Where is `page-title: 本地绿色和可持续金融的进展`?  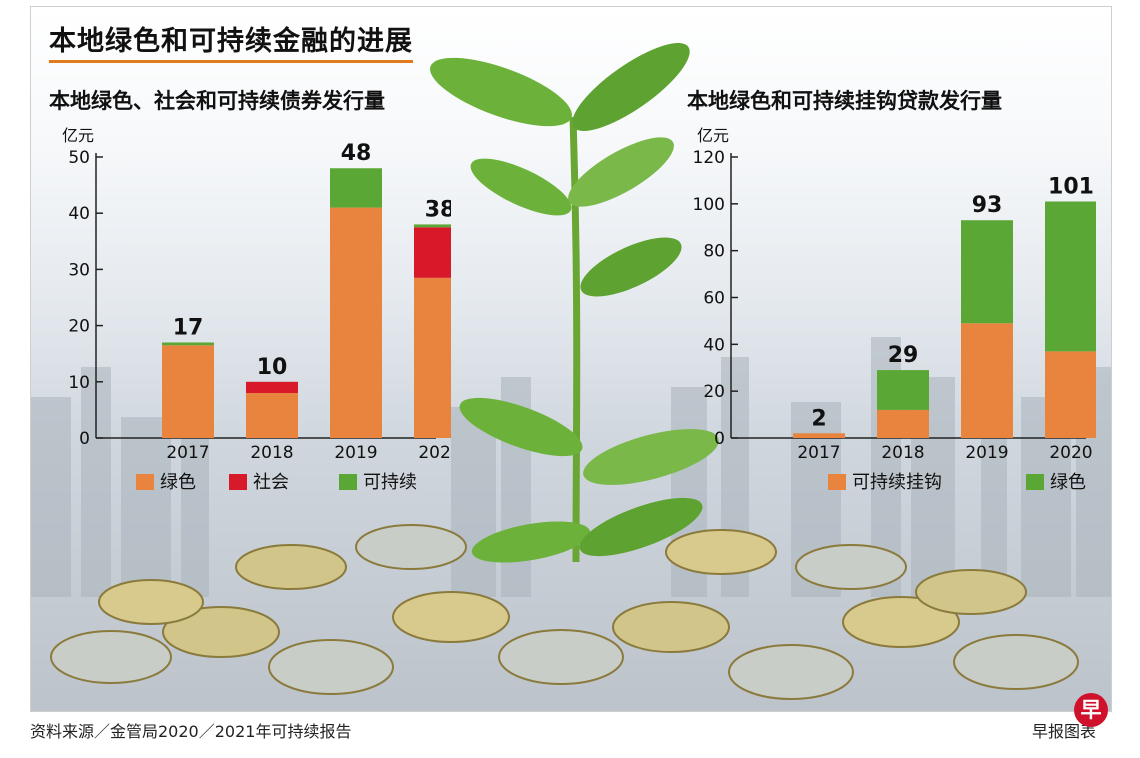
page-title: 本地绿色和可持续金融的进展 is located at coordinates (231, 41).